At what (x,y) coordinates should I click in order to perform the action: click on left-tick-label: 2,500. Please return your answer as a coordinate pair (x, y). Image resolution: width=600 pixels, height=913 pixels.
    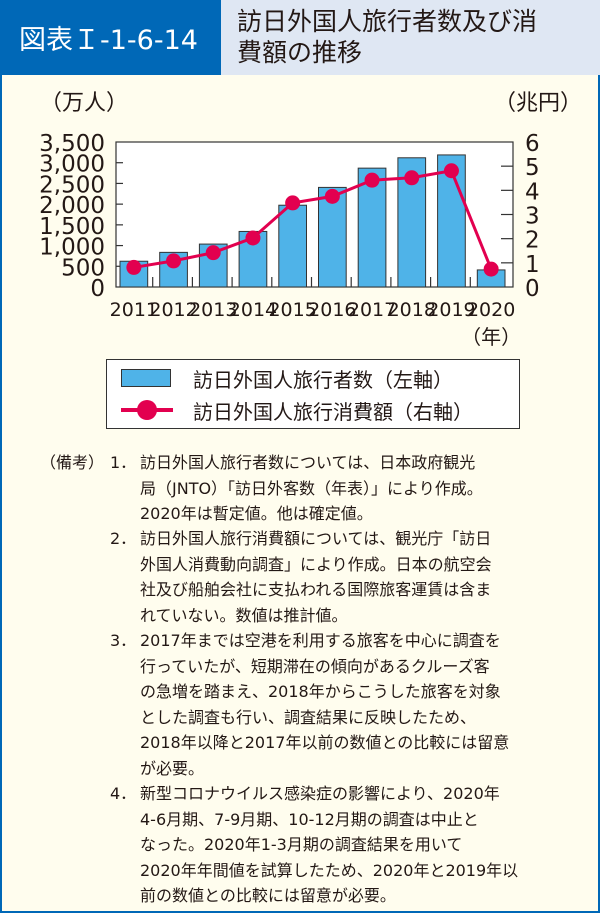
    Looking at the image, I should click on (72, 185).